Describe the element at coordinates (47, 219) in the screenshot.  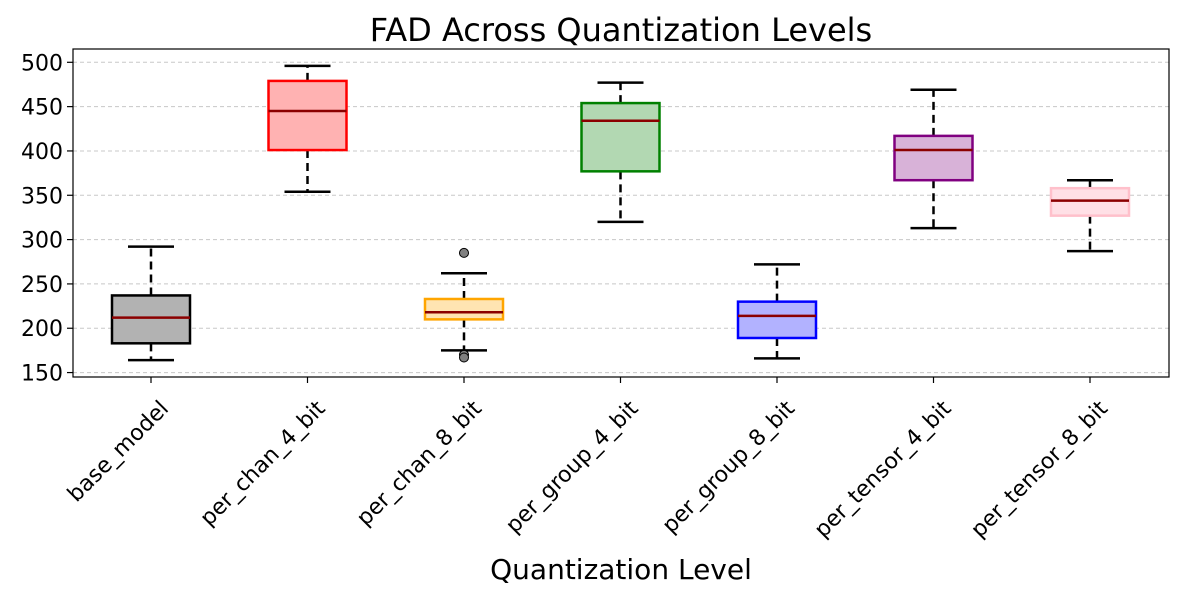
I see `y-axis-ticks: 150 200 250 300 350 400 450 500` at that location.